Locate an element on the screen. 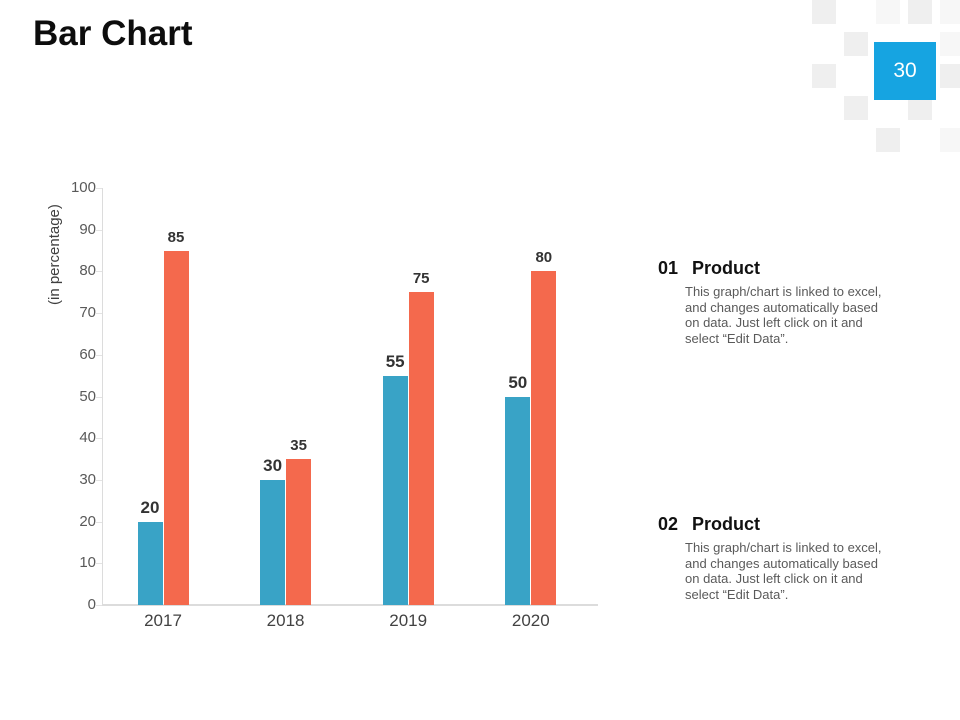  bar-value-label: 80 is located at coordinates (544, 258).